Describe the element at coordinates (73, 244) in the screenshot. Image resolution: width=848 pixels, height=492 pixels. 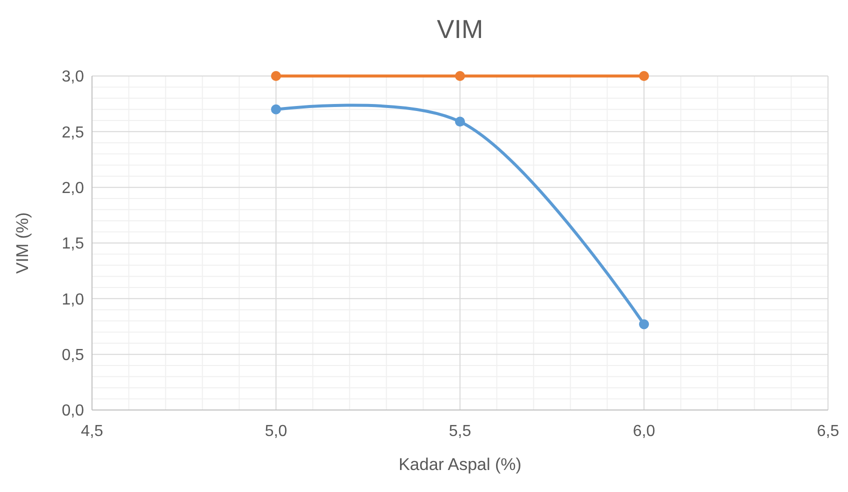
I see `y-tick-label: 1,5` at that location.